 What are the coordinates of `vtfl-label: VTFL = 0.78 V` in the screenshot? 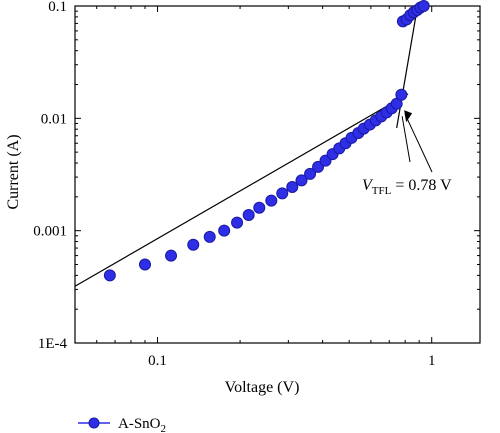 It's located at (407, 187).